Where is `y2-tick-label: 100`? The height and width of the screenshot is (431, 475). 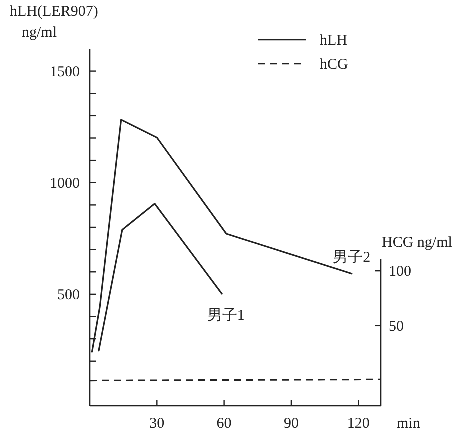
y2-tick-label: 100 is located at coordinates (400, 272).